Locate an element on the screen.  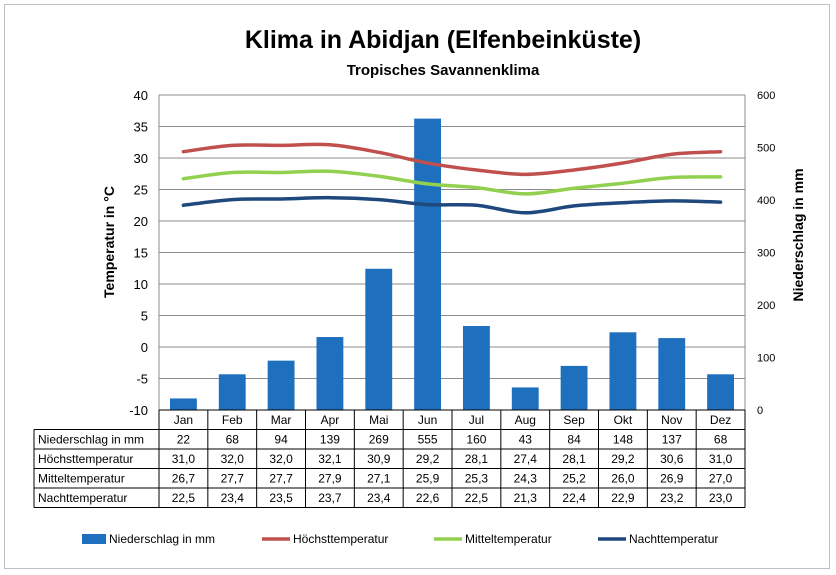
table-cell: 26,7 is located at coordinates (184, 479).